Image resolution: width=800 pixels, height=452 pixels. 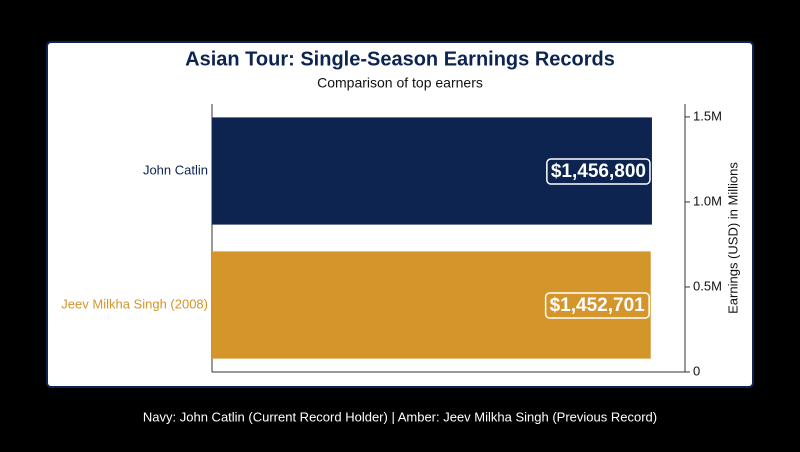 What do you see at coordinates (707, 200) in the screenshot?
I see `y-tick-label: 1.0M` at bounding box center [707, 200].